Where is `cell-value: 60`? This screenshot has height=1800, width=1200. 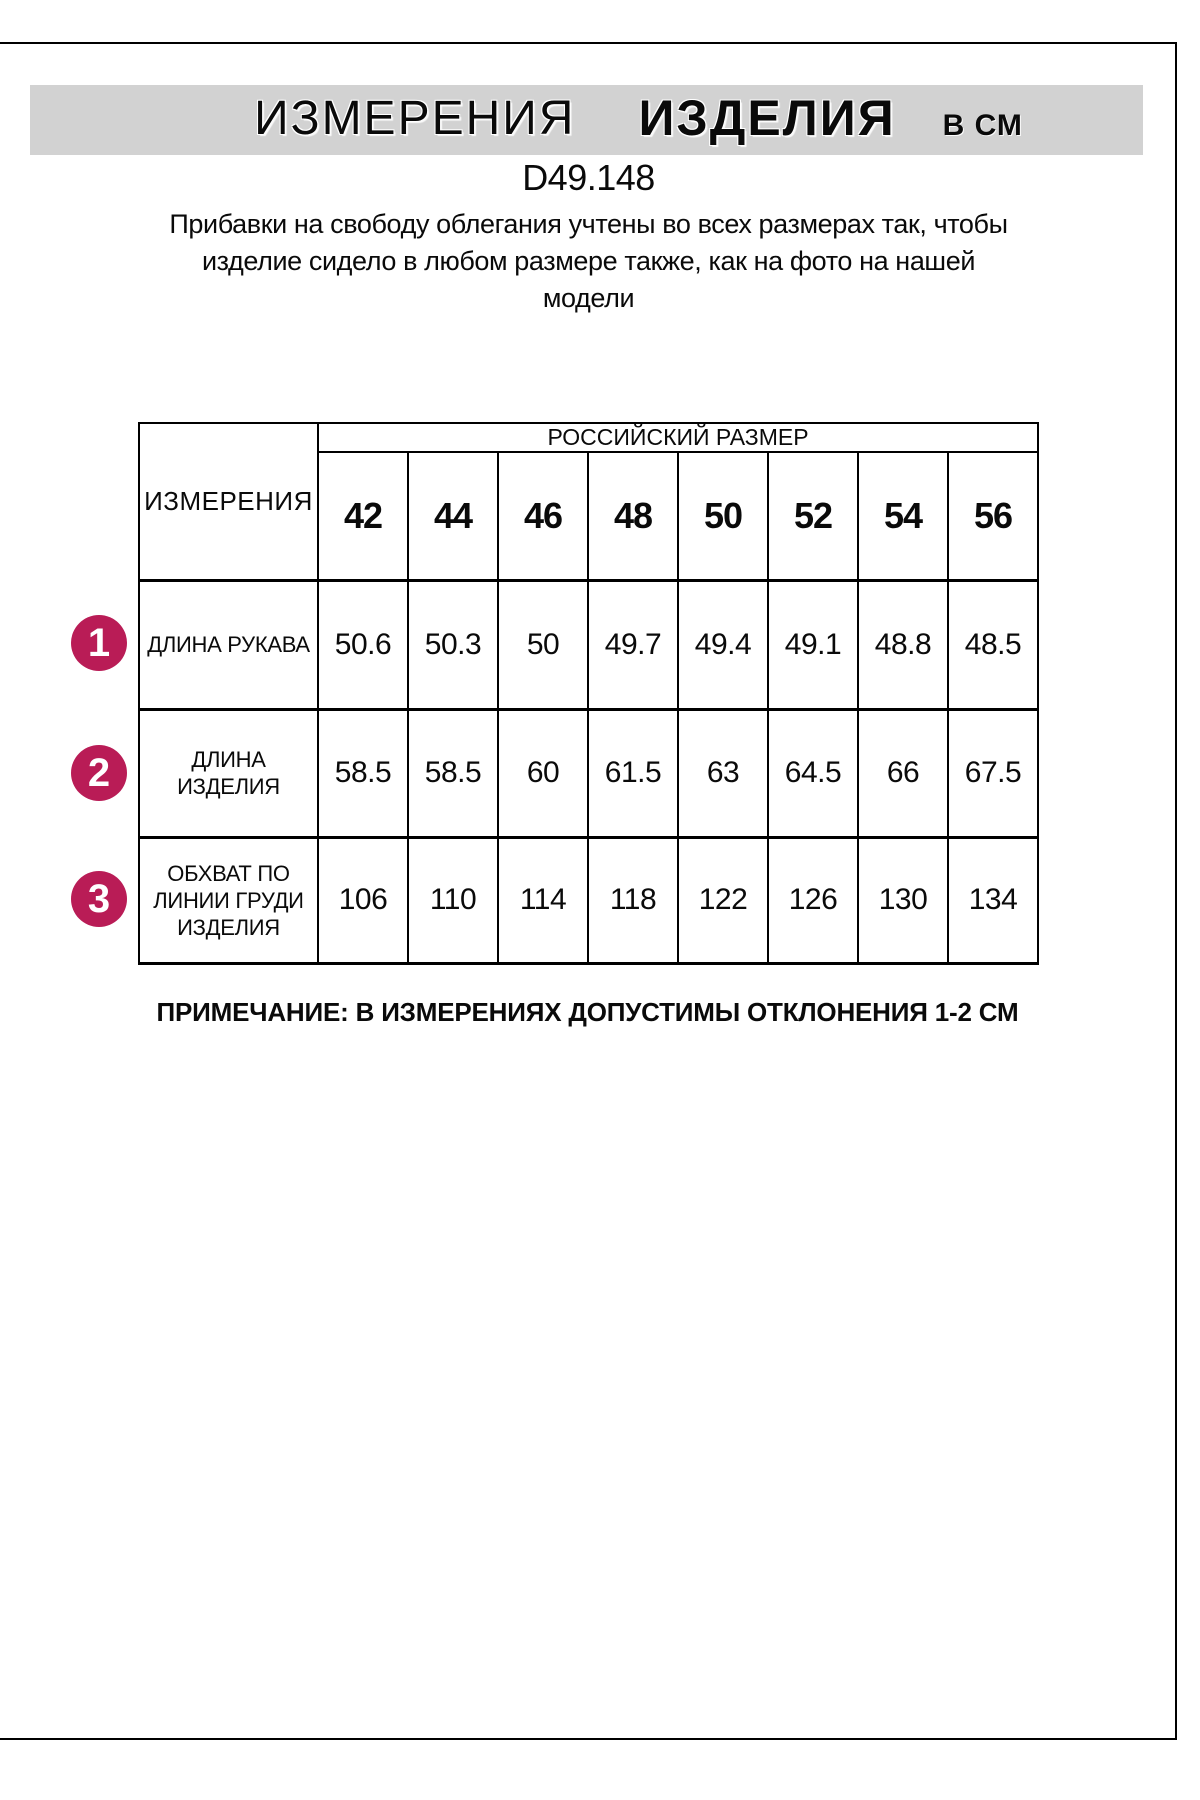
cell-value: 60 is located at coordinates (543, 774).